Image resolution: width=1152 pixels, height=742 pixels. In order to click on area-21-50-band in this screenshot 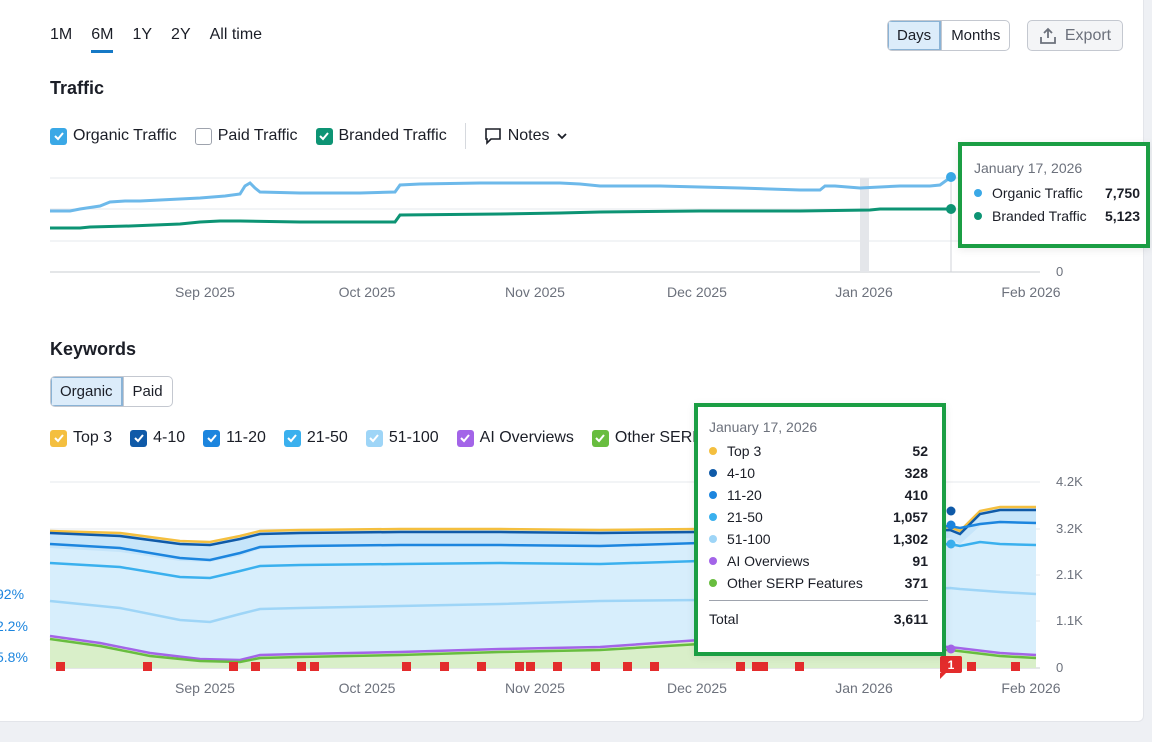, I will do `click(543, 535)`.